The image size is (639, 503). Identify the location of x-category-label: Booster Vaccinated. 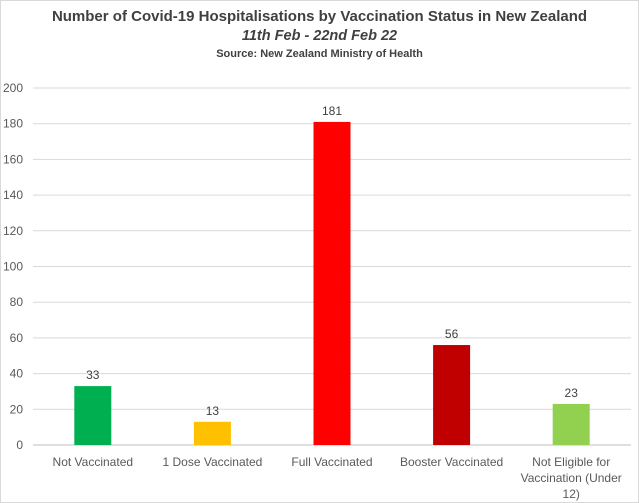
(451, 462).